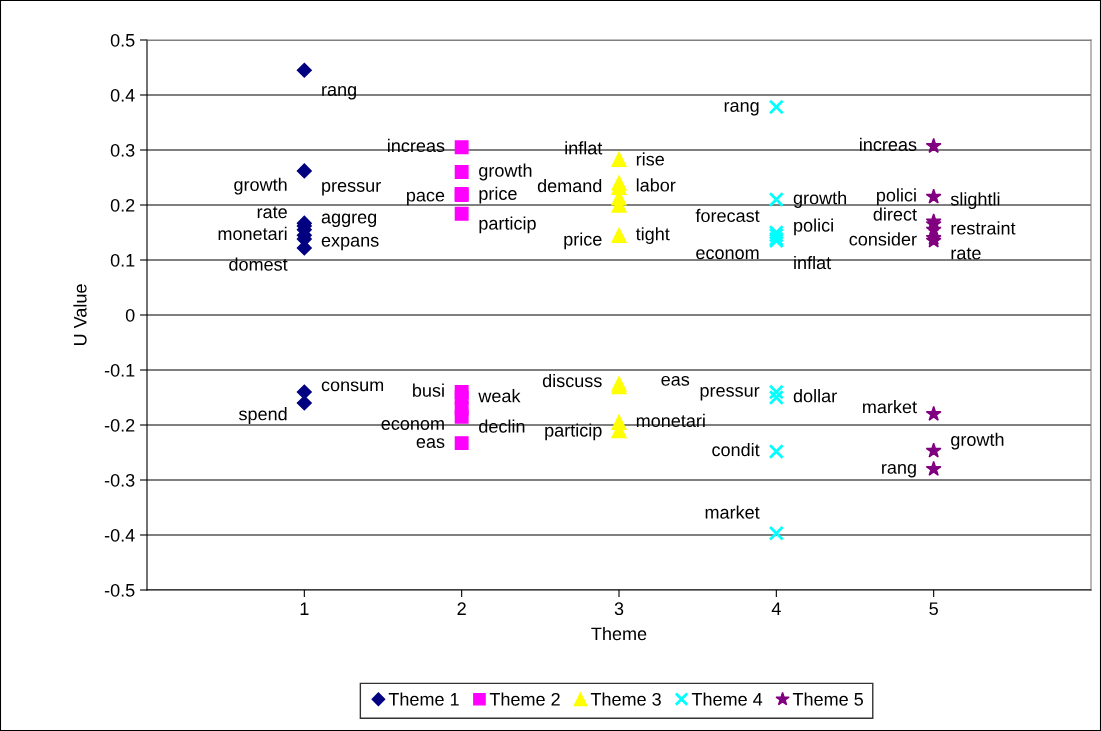 This screenshot has height=731, width=1101. I want to click on annotation: consider, so click(883, 239).